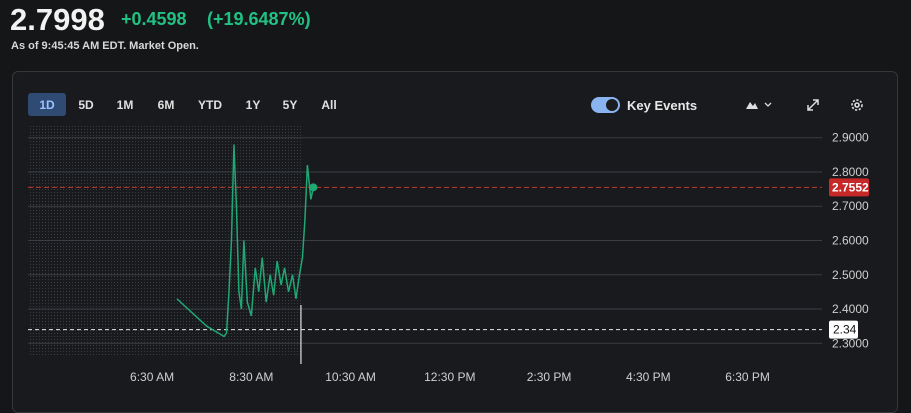 This screenshot has height=413, width=911. I want to click on current-price-badge, so click(849, 187).